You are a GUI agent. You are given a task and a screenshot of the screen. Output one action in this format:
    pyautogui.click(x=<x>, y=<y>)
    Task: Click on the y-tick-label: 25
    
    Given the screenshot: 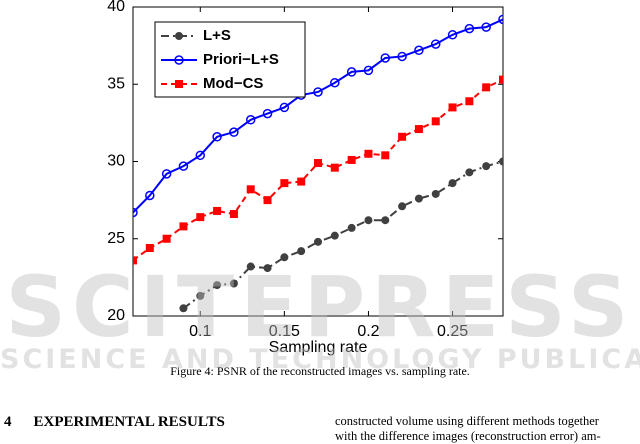 What is the action you would take?
    pyautogui.click(x=116, y=238)
    